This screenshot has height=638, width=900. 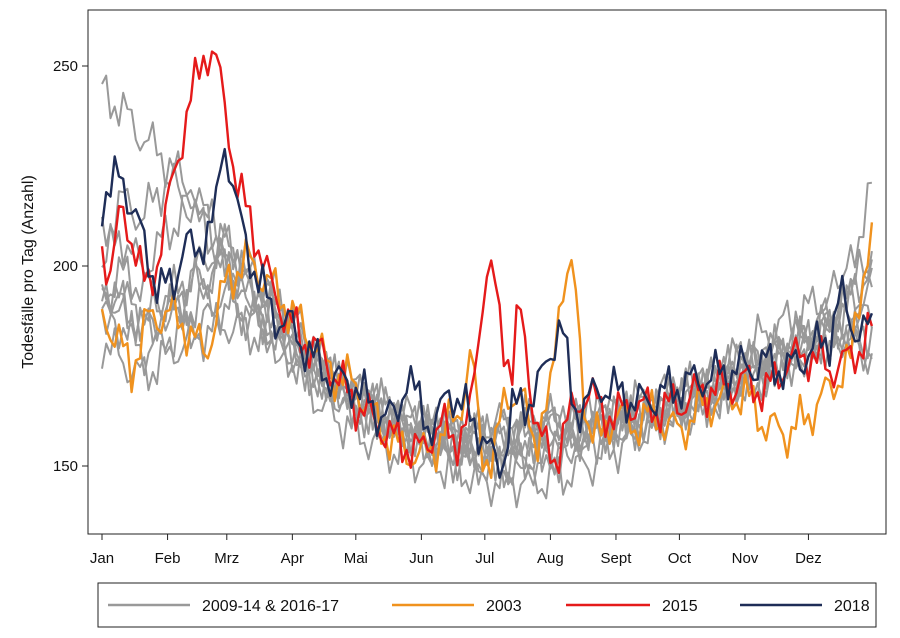 What do you see at coordinates (292, 558) in the screenshot?
I see `x-tick-label: Apr` at bounding box center [292, 558].